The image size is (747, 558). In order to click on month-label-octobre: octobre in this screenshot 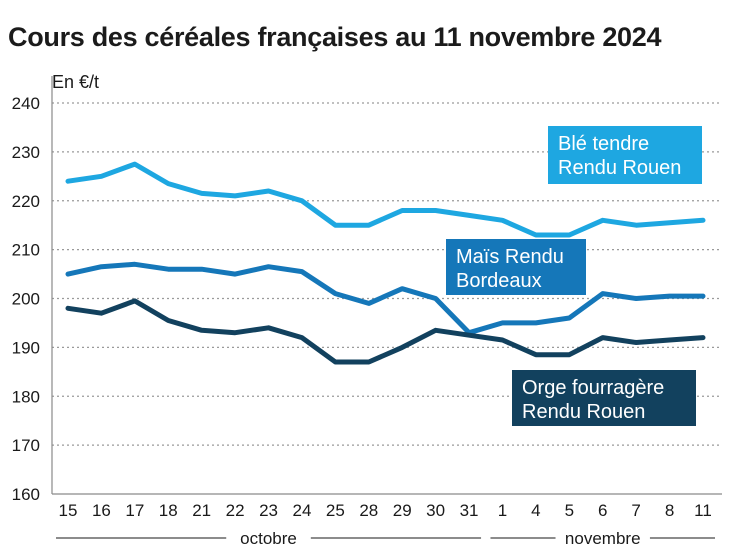, I will do `click(268, 538)`.